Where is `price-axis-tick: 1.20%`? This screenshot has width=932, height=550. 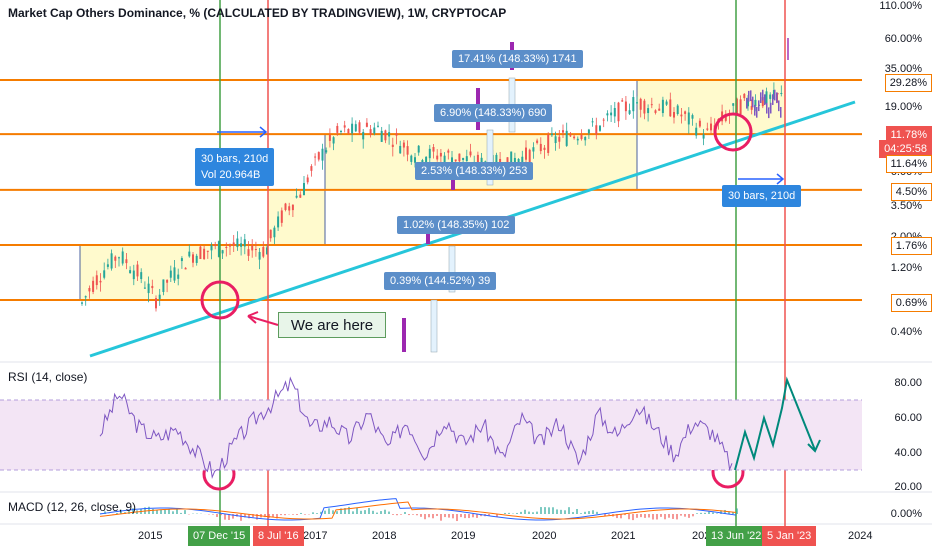
price-axis-tick: 1.20% is located at coordinates (906, 268).